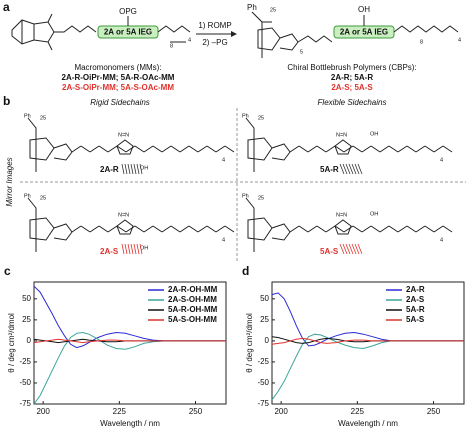 The height and width of the screenshot is (436, 474). What do you see at coordinates (159, 29) in the screenshot?
I see `chain` at bounding box center [159, 29].